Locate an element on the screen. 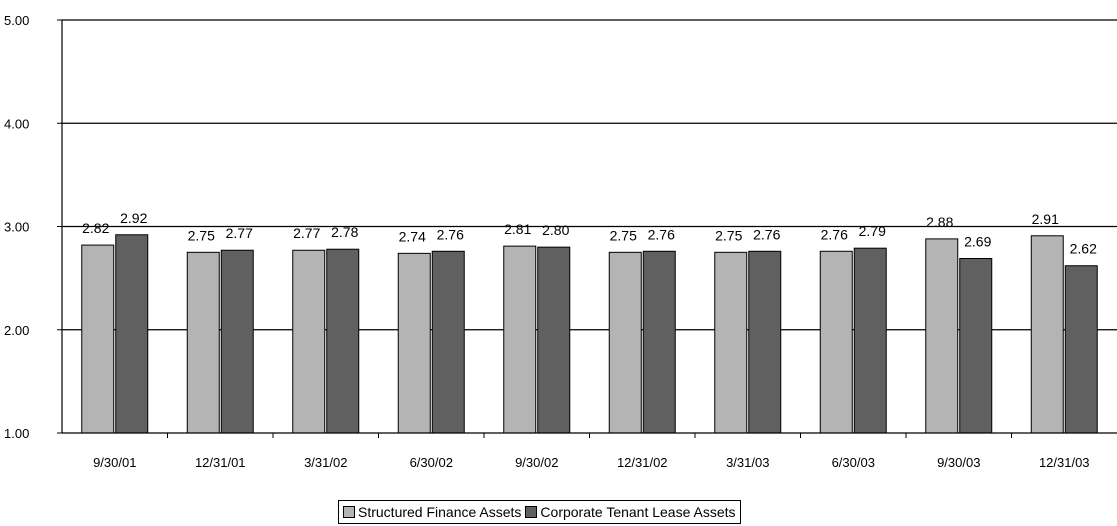 The image size is (1117, 526). x-tick-label: 6/30/03 is located at coordinates (853, 462).